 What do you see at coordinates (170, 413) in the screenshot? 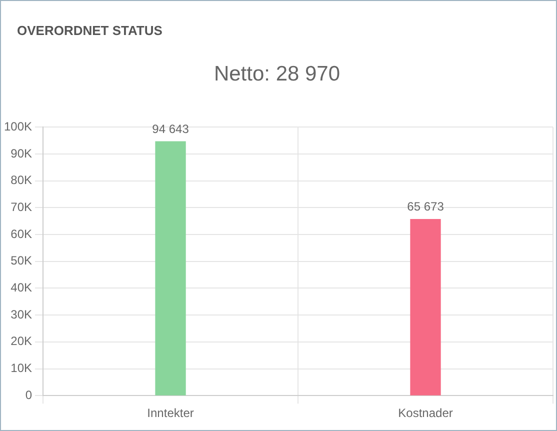
I see `x-tick-label: Inntekter` at bounding box center [170, 413].